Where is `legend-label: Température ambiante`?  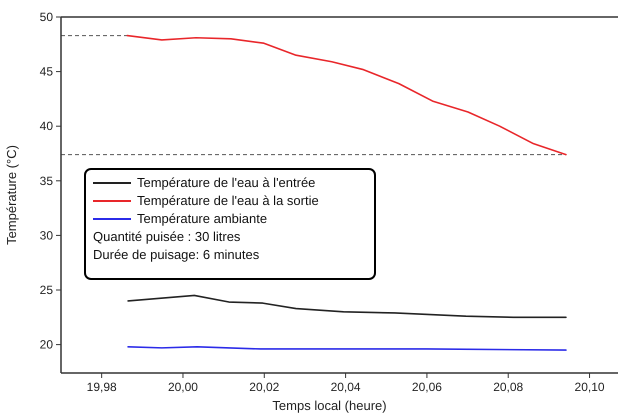 legend-label: Température ambiante is located at coordinates (202, 218).